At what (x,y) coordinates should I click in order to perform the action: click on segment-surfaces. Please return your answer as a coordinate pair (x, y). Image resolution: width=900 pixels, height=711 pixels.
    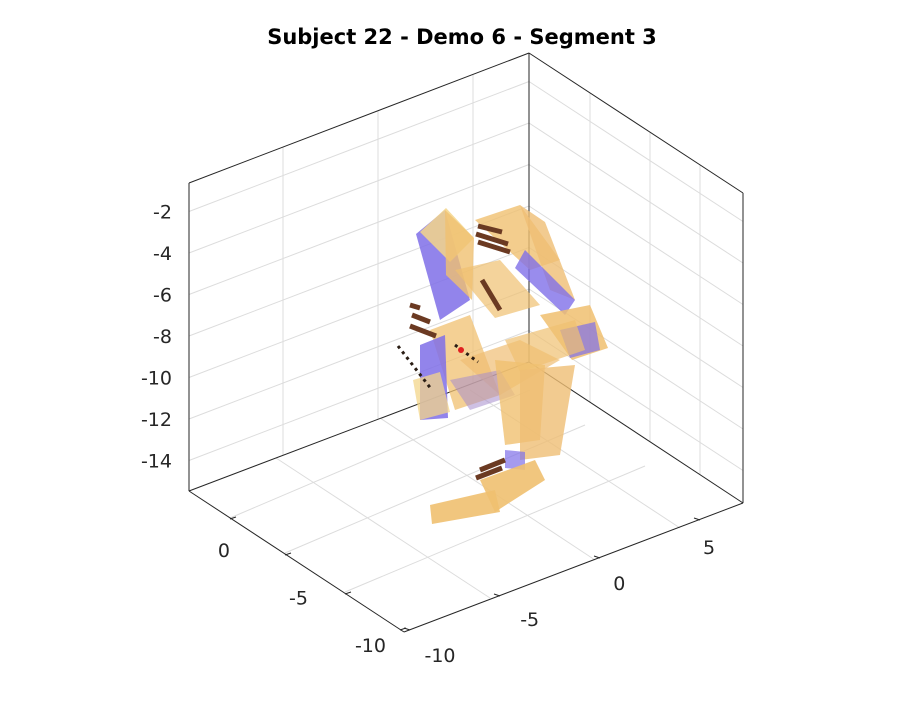
    Looking at the image, I should click on (502, 364).